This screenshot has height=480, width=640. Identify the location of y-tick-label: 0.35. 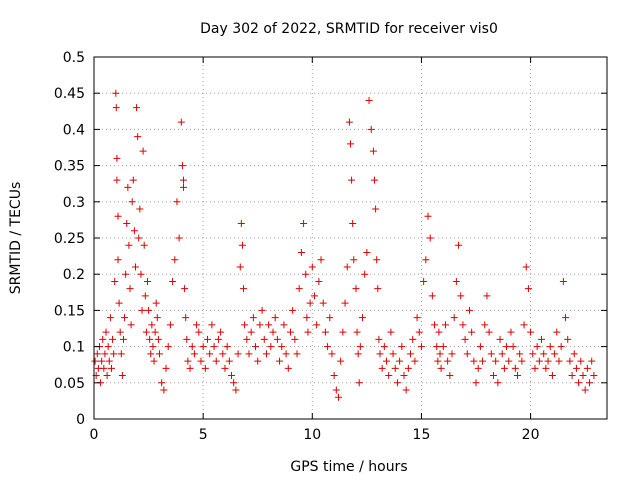
(69, 167).